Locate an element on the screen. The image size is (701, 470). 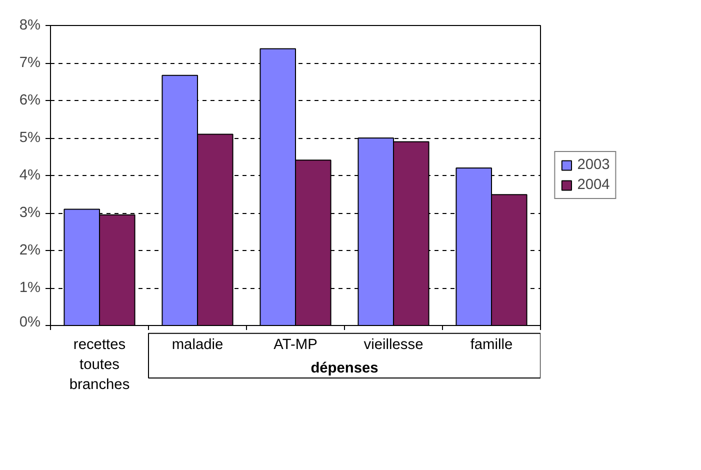
y-tick-label: 7% is located at coordinates (30, 63).